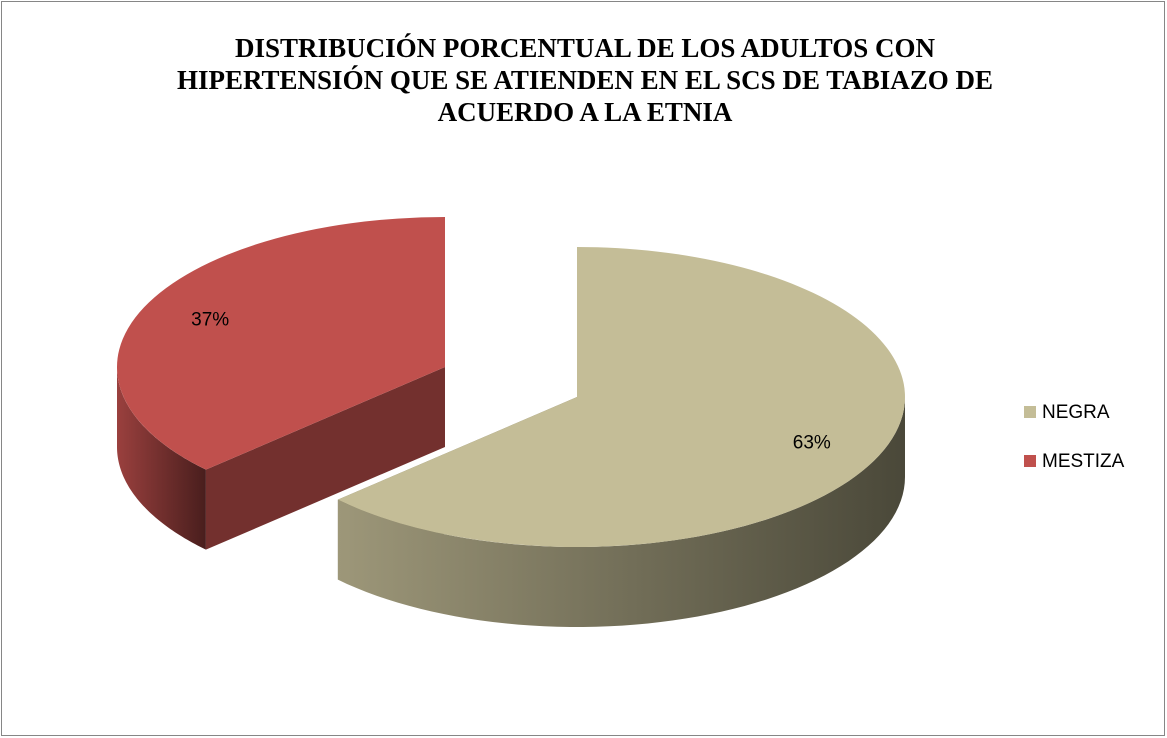 This screenshot has height=738, width=1167. I want to click on slice, so click(280, 343).